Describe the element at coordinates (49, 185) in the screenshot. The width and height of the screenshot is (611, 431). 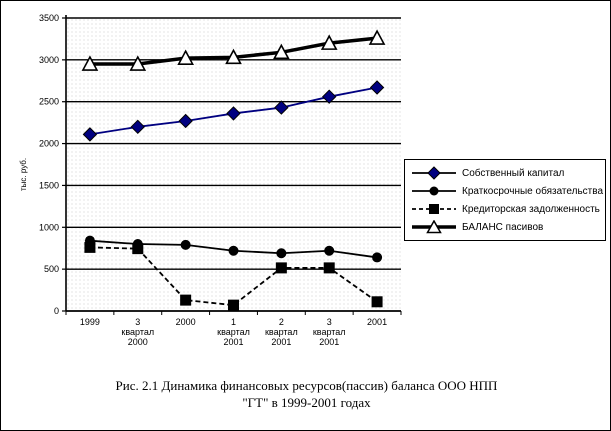
I see `y-tick-label: 1500` at that location.